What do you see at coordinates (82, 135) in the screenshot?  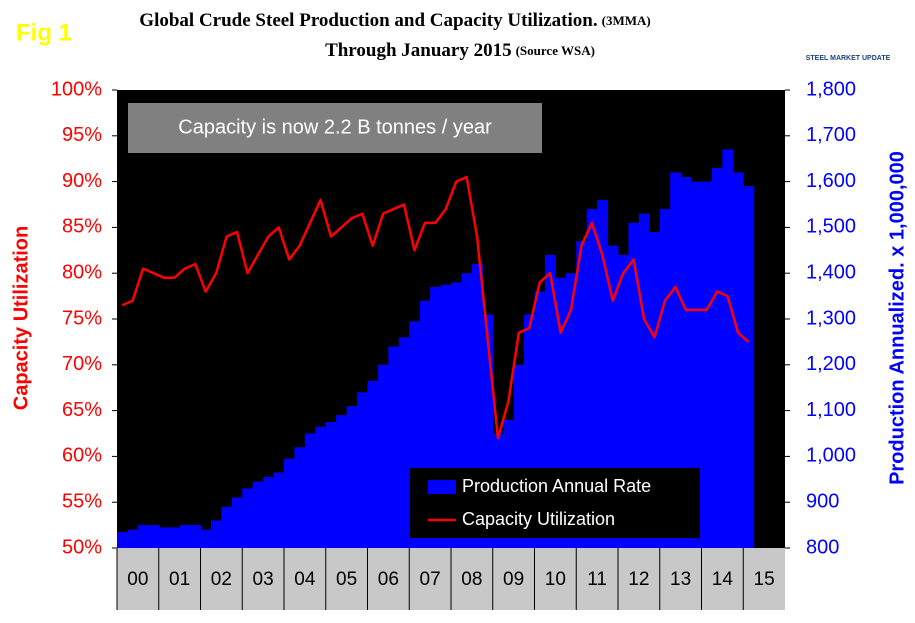 I see `y-tick-label: 95%` at bounding box center [82, 135].